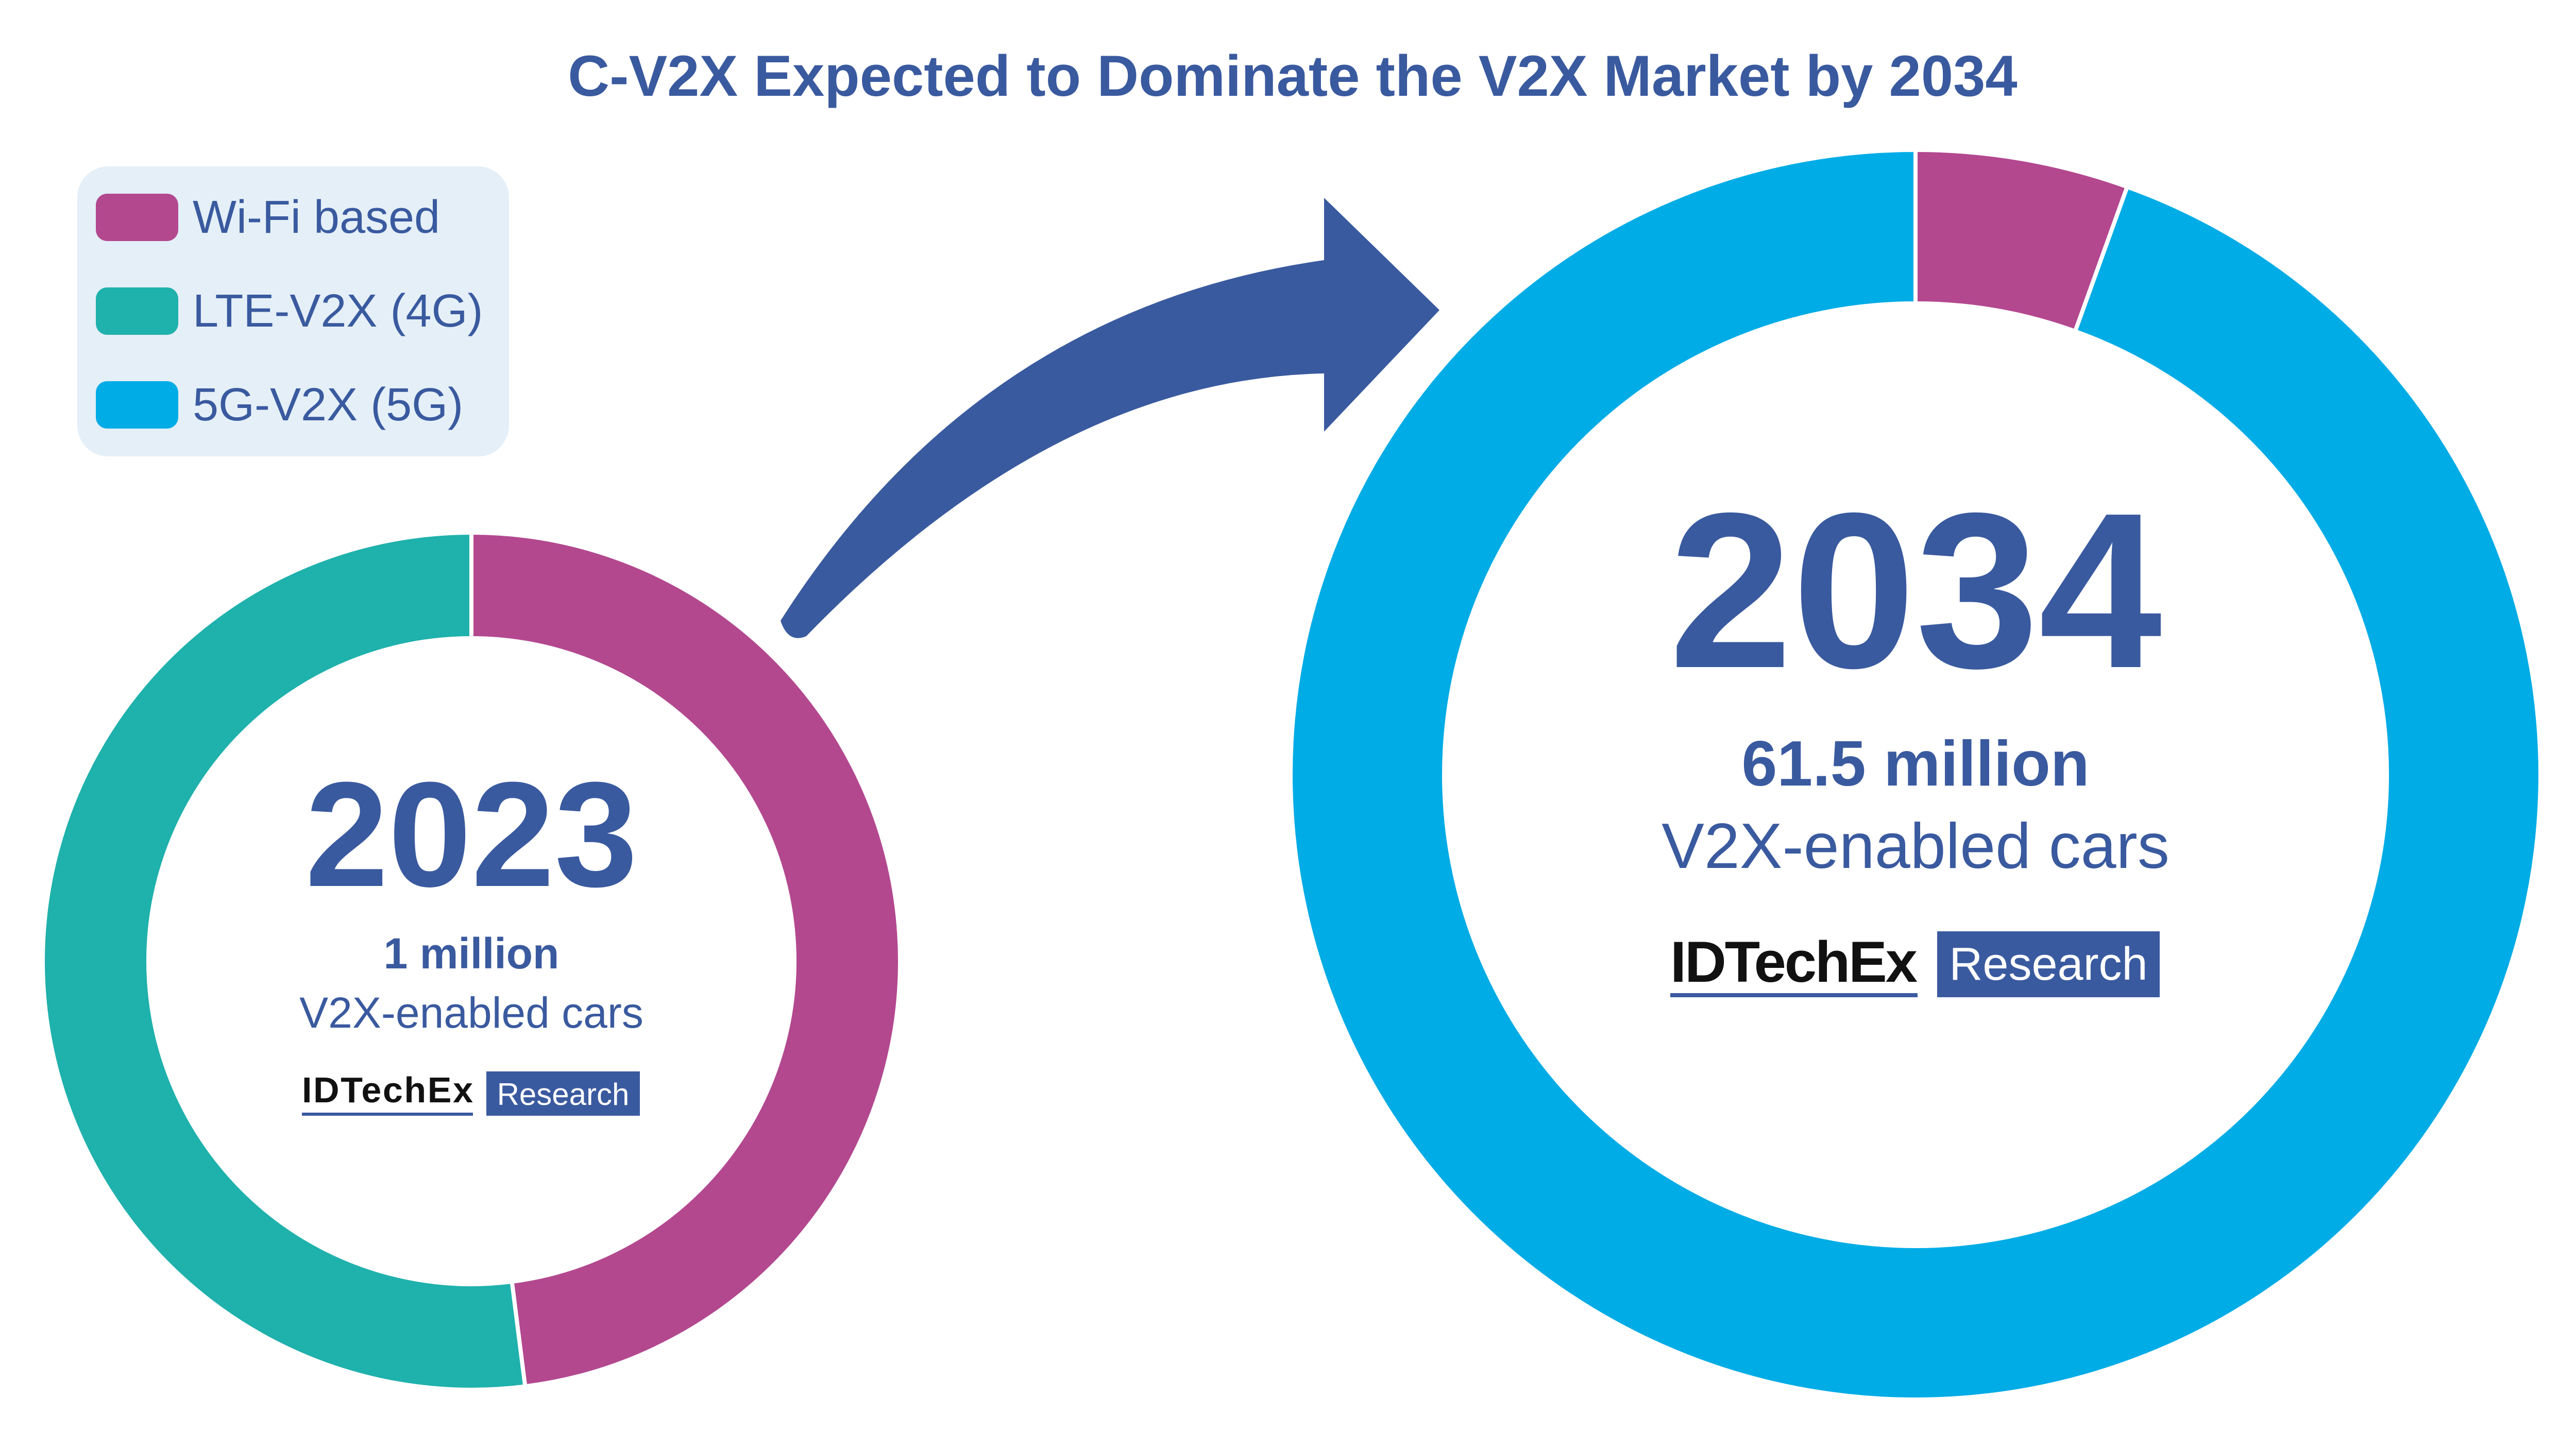 This screenshot has height=1449, width=2576. I want to click on legend-label-5g: 5G-V2X (5G), so click(328, 405).